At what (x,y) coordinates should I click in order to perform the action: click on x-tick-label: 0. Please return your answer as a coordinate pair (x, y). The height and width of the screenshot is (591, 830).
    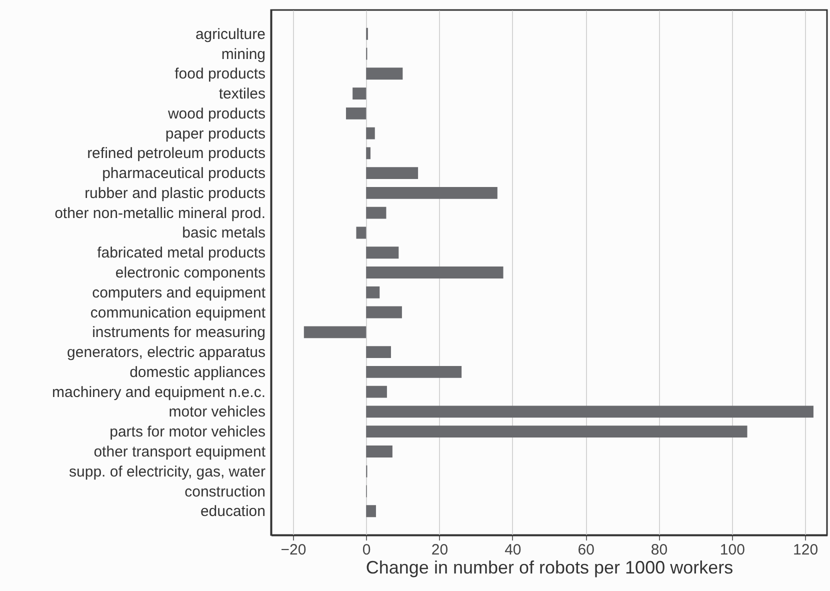
    Looking at the image, I should click on (366, 550).